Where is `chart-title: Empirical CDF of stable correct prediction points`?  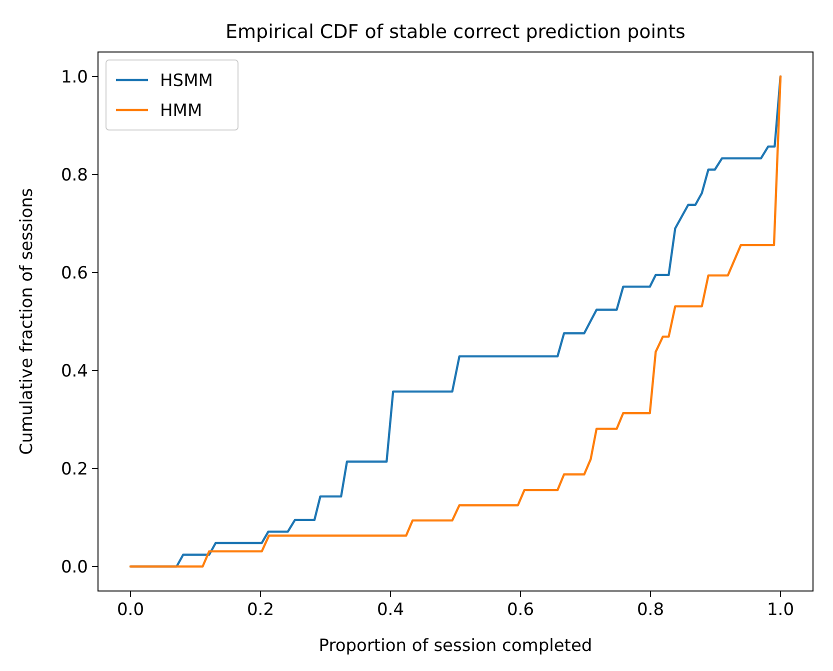 chart-title: Empirical CDF of stable correct prediction points is located at coordinates (456, 32).